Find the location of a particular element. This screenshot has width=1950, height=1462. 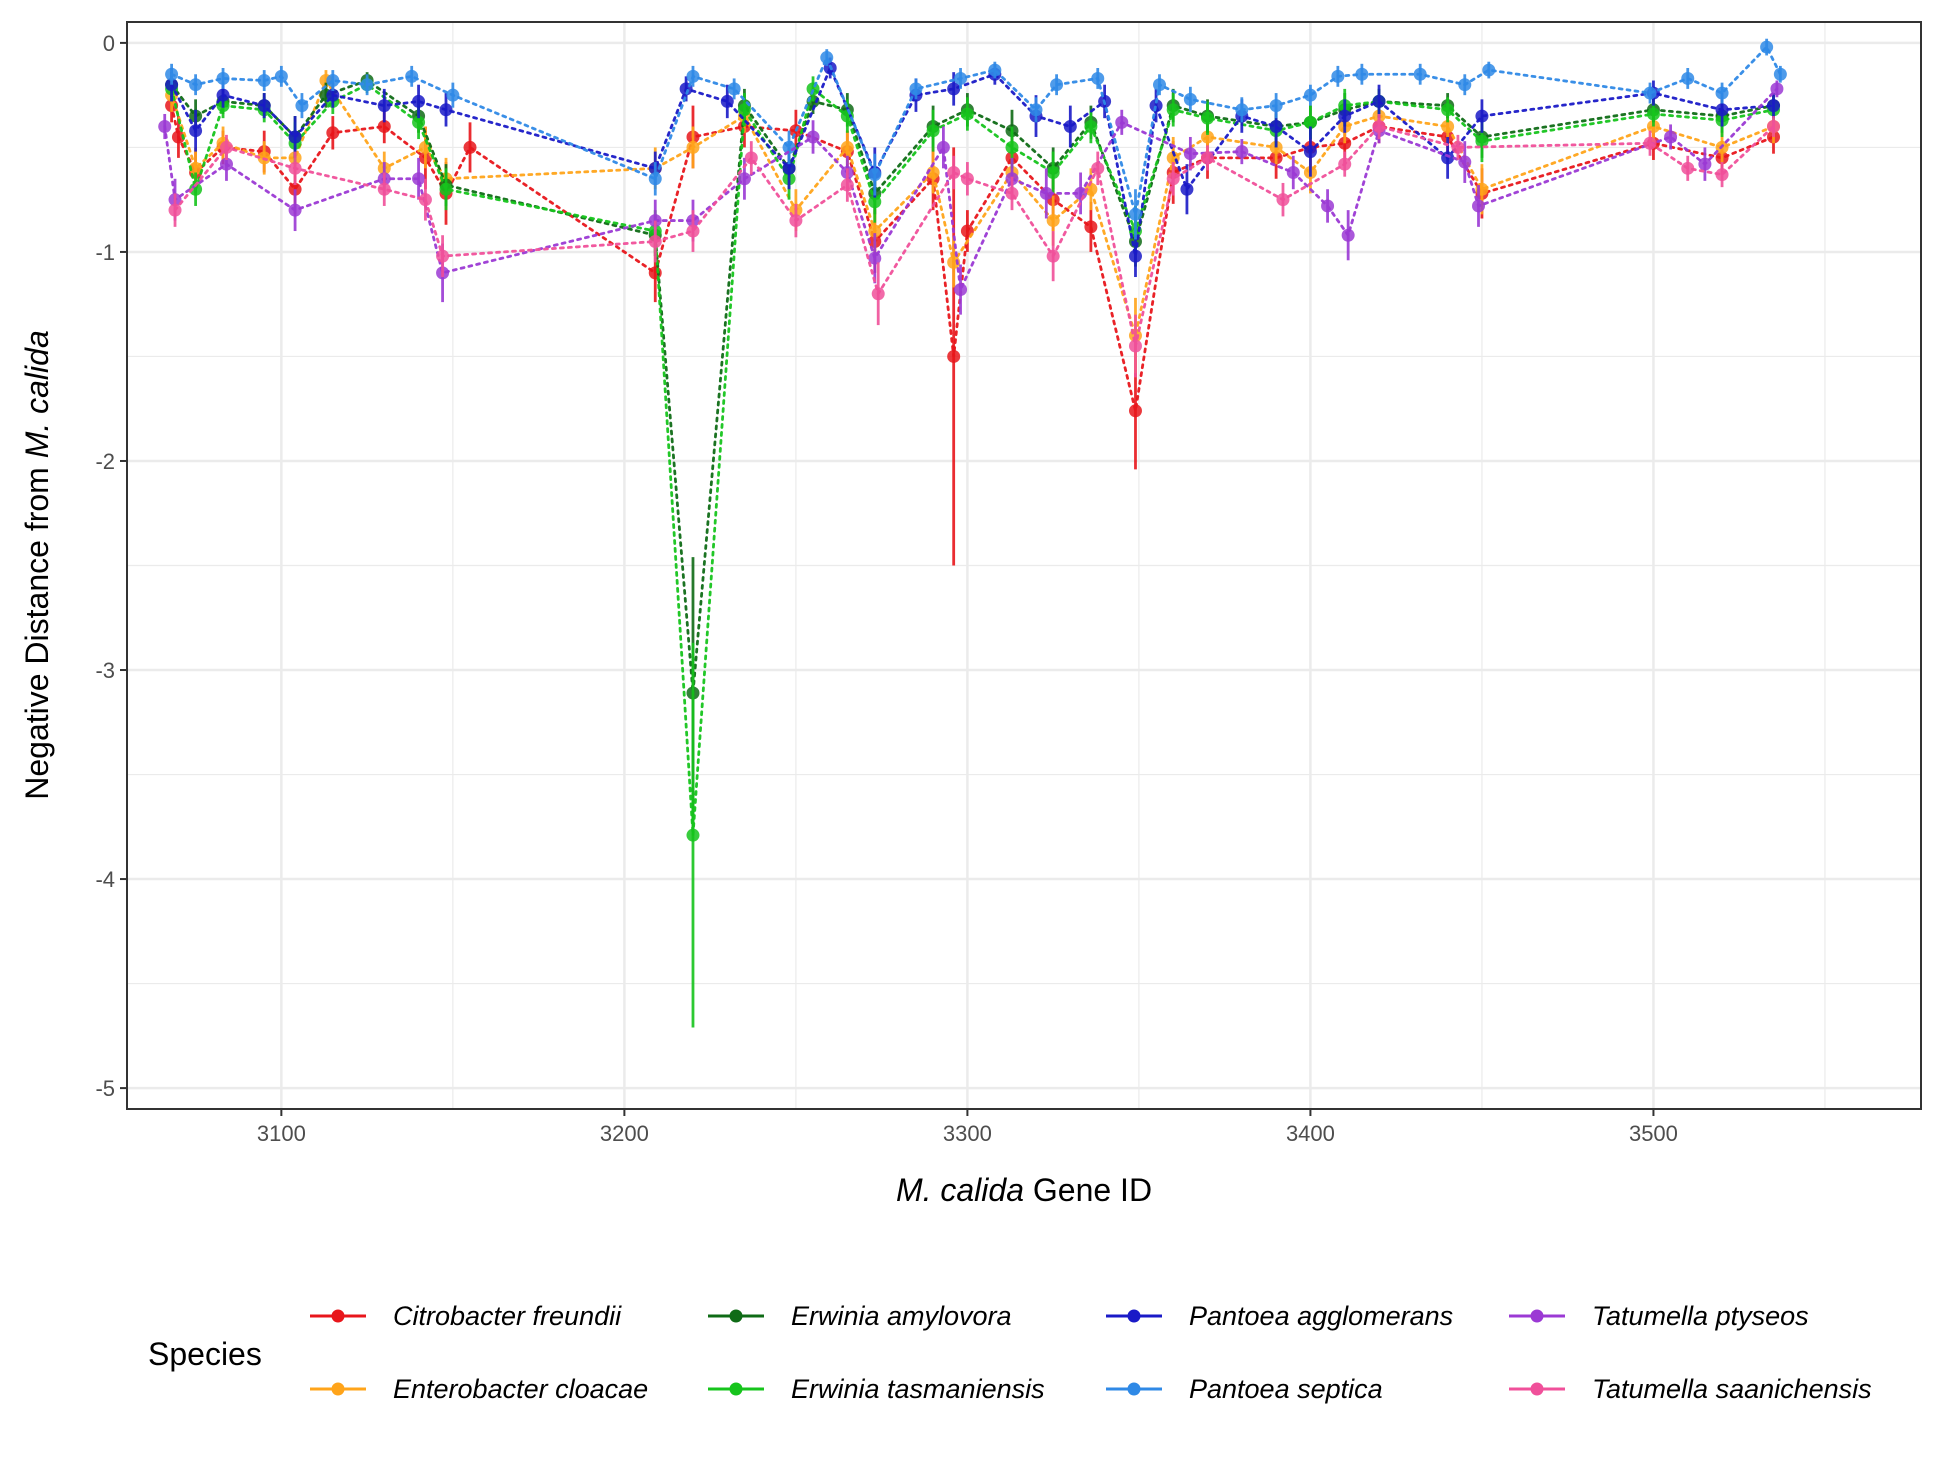

y-tick-label: -5 is located at coordinates (105, 1088).